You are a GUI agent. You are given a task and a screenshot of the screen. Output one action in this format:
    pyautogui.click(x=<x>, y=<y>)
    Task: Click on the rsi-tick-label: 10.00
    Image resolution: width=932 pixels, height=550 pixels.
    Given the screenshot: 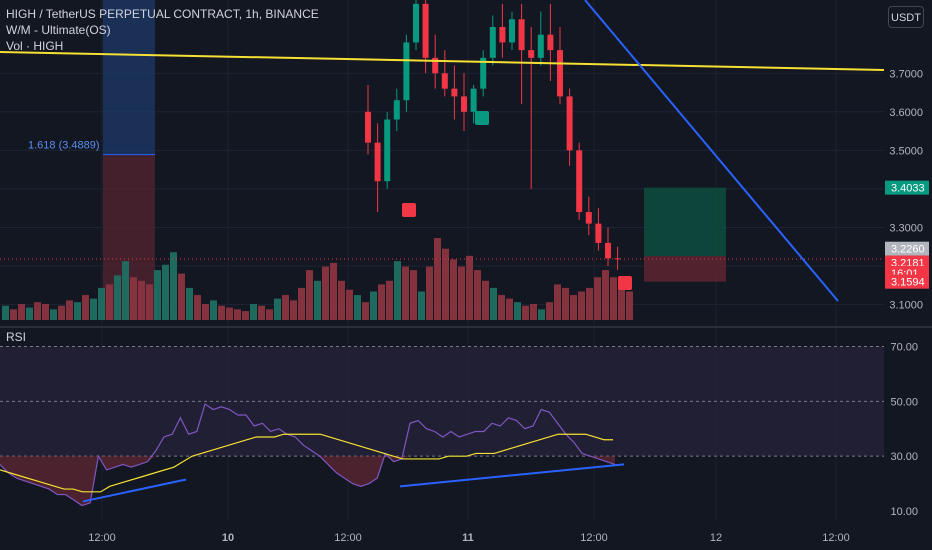 What is the action you would take?
    pyautogui.click(x=904, y=512)
    